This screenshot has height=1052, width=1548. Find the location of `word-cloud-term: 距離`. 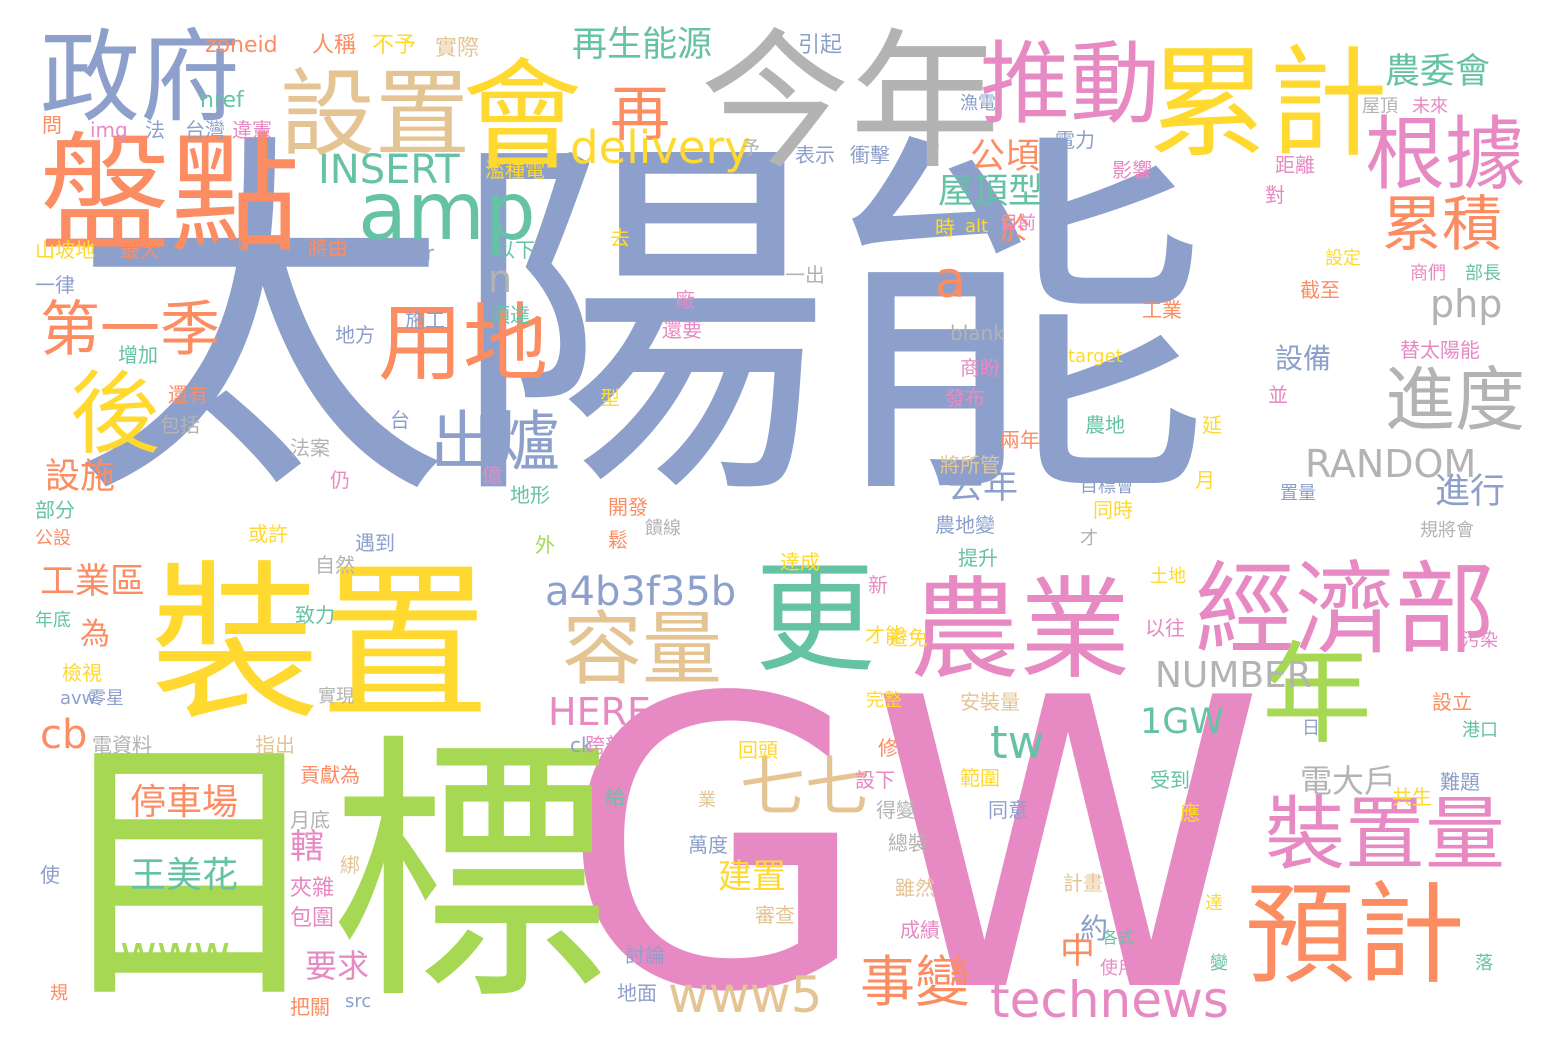

word-cloud-term: 距離 is located at coordinates (1295, 165).